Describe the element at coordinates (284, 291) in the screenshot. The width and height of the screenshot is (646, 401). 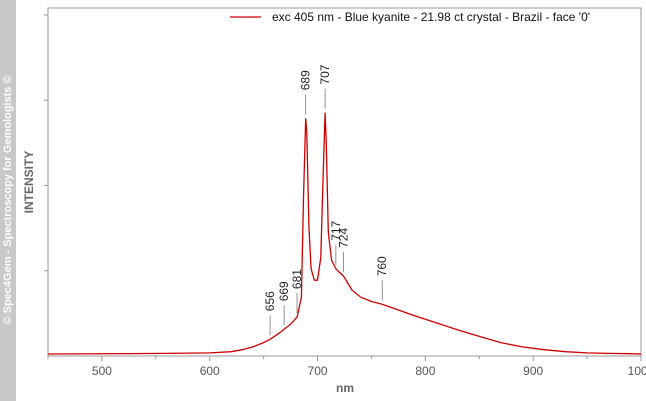
I see `peak-label-669: 669` at that location.